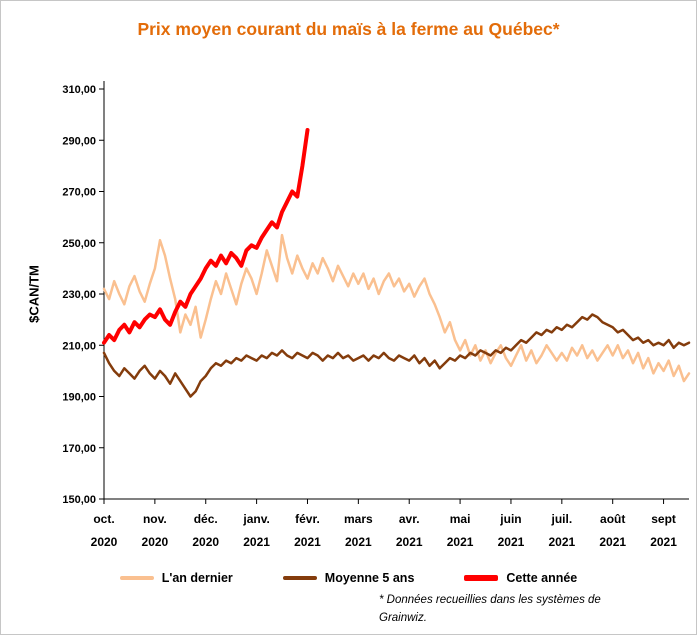 The width and height of the screenshot is (697, 635). Describe the element at coordinates (79, 193) in the screenshot. I see `y-tick-label: 270,00` at that location.